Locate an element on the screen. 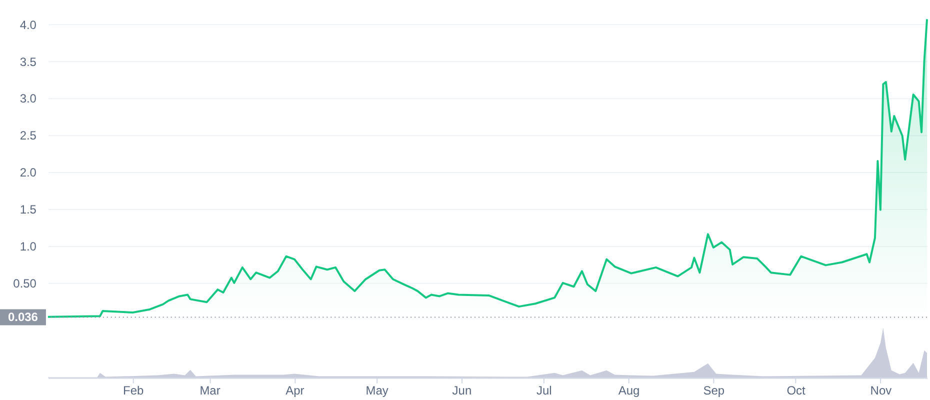 This screenshot has width=930, height=400. y-tick-label: 0.50 is located at coordinates (25, 283).